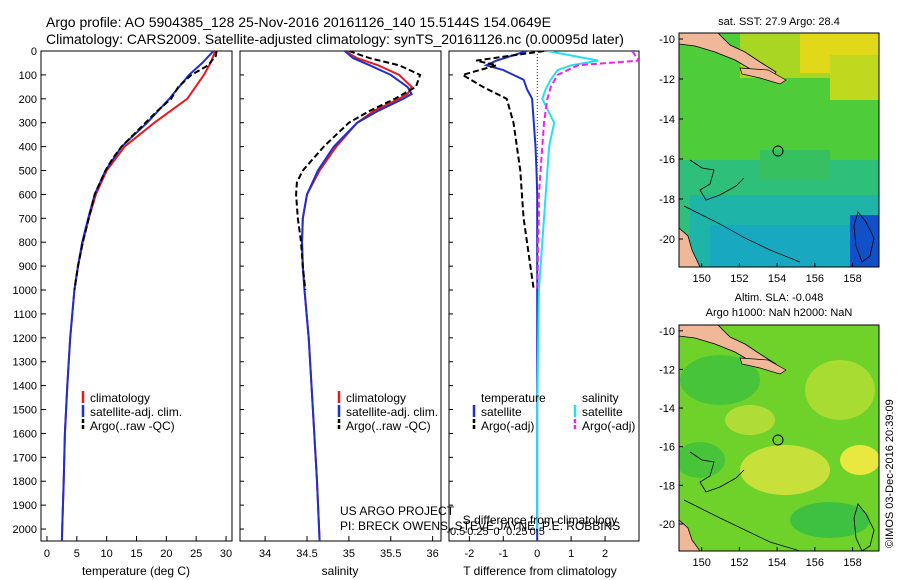 The height and width of the screenshot is (580, 900). What do you see at coordinates (226, 554) in the screenshot?
I see `x-tick-label: 30` at bounding box center [226, 554].